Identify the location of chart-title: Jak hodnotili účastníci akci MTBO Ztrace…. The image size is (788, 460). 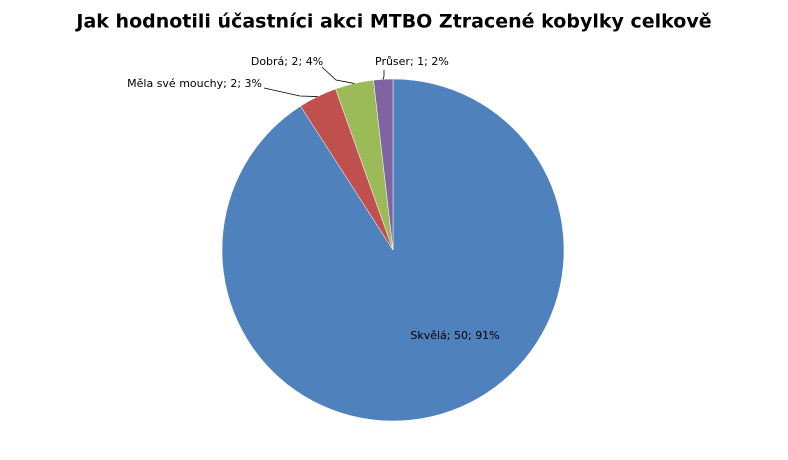
(392, 22).